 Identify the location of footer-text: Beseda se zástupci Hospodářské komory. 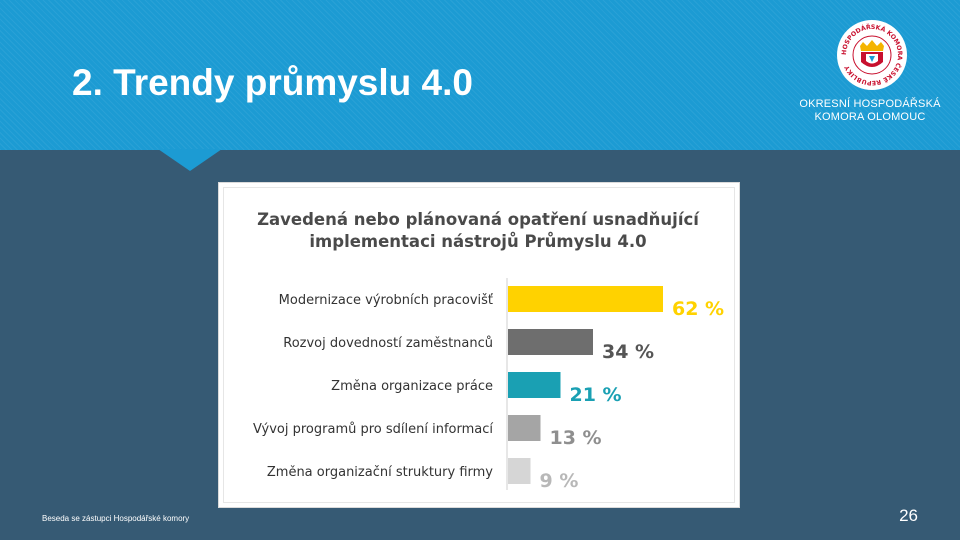
(116, 518).